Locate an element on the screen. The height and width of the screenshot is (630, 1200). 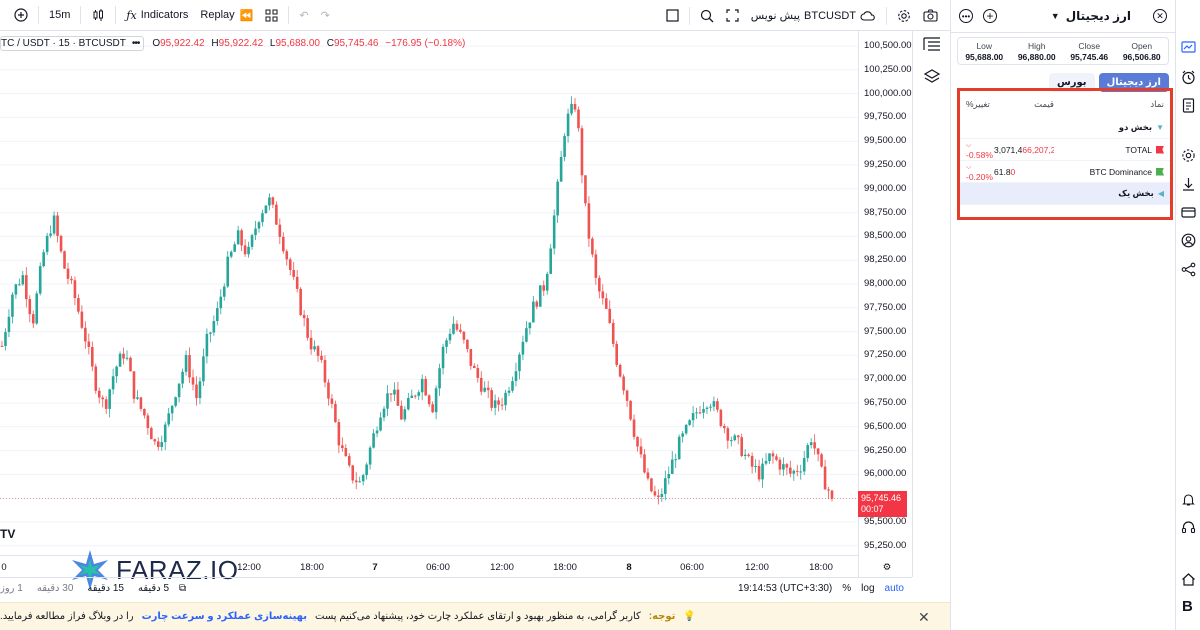
range-1d: 1 روز is located at coordinates (11, 588).